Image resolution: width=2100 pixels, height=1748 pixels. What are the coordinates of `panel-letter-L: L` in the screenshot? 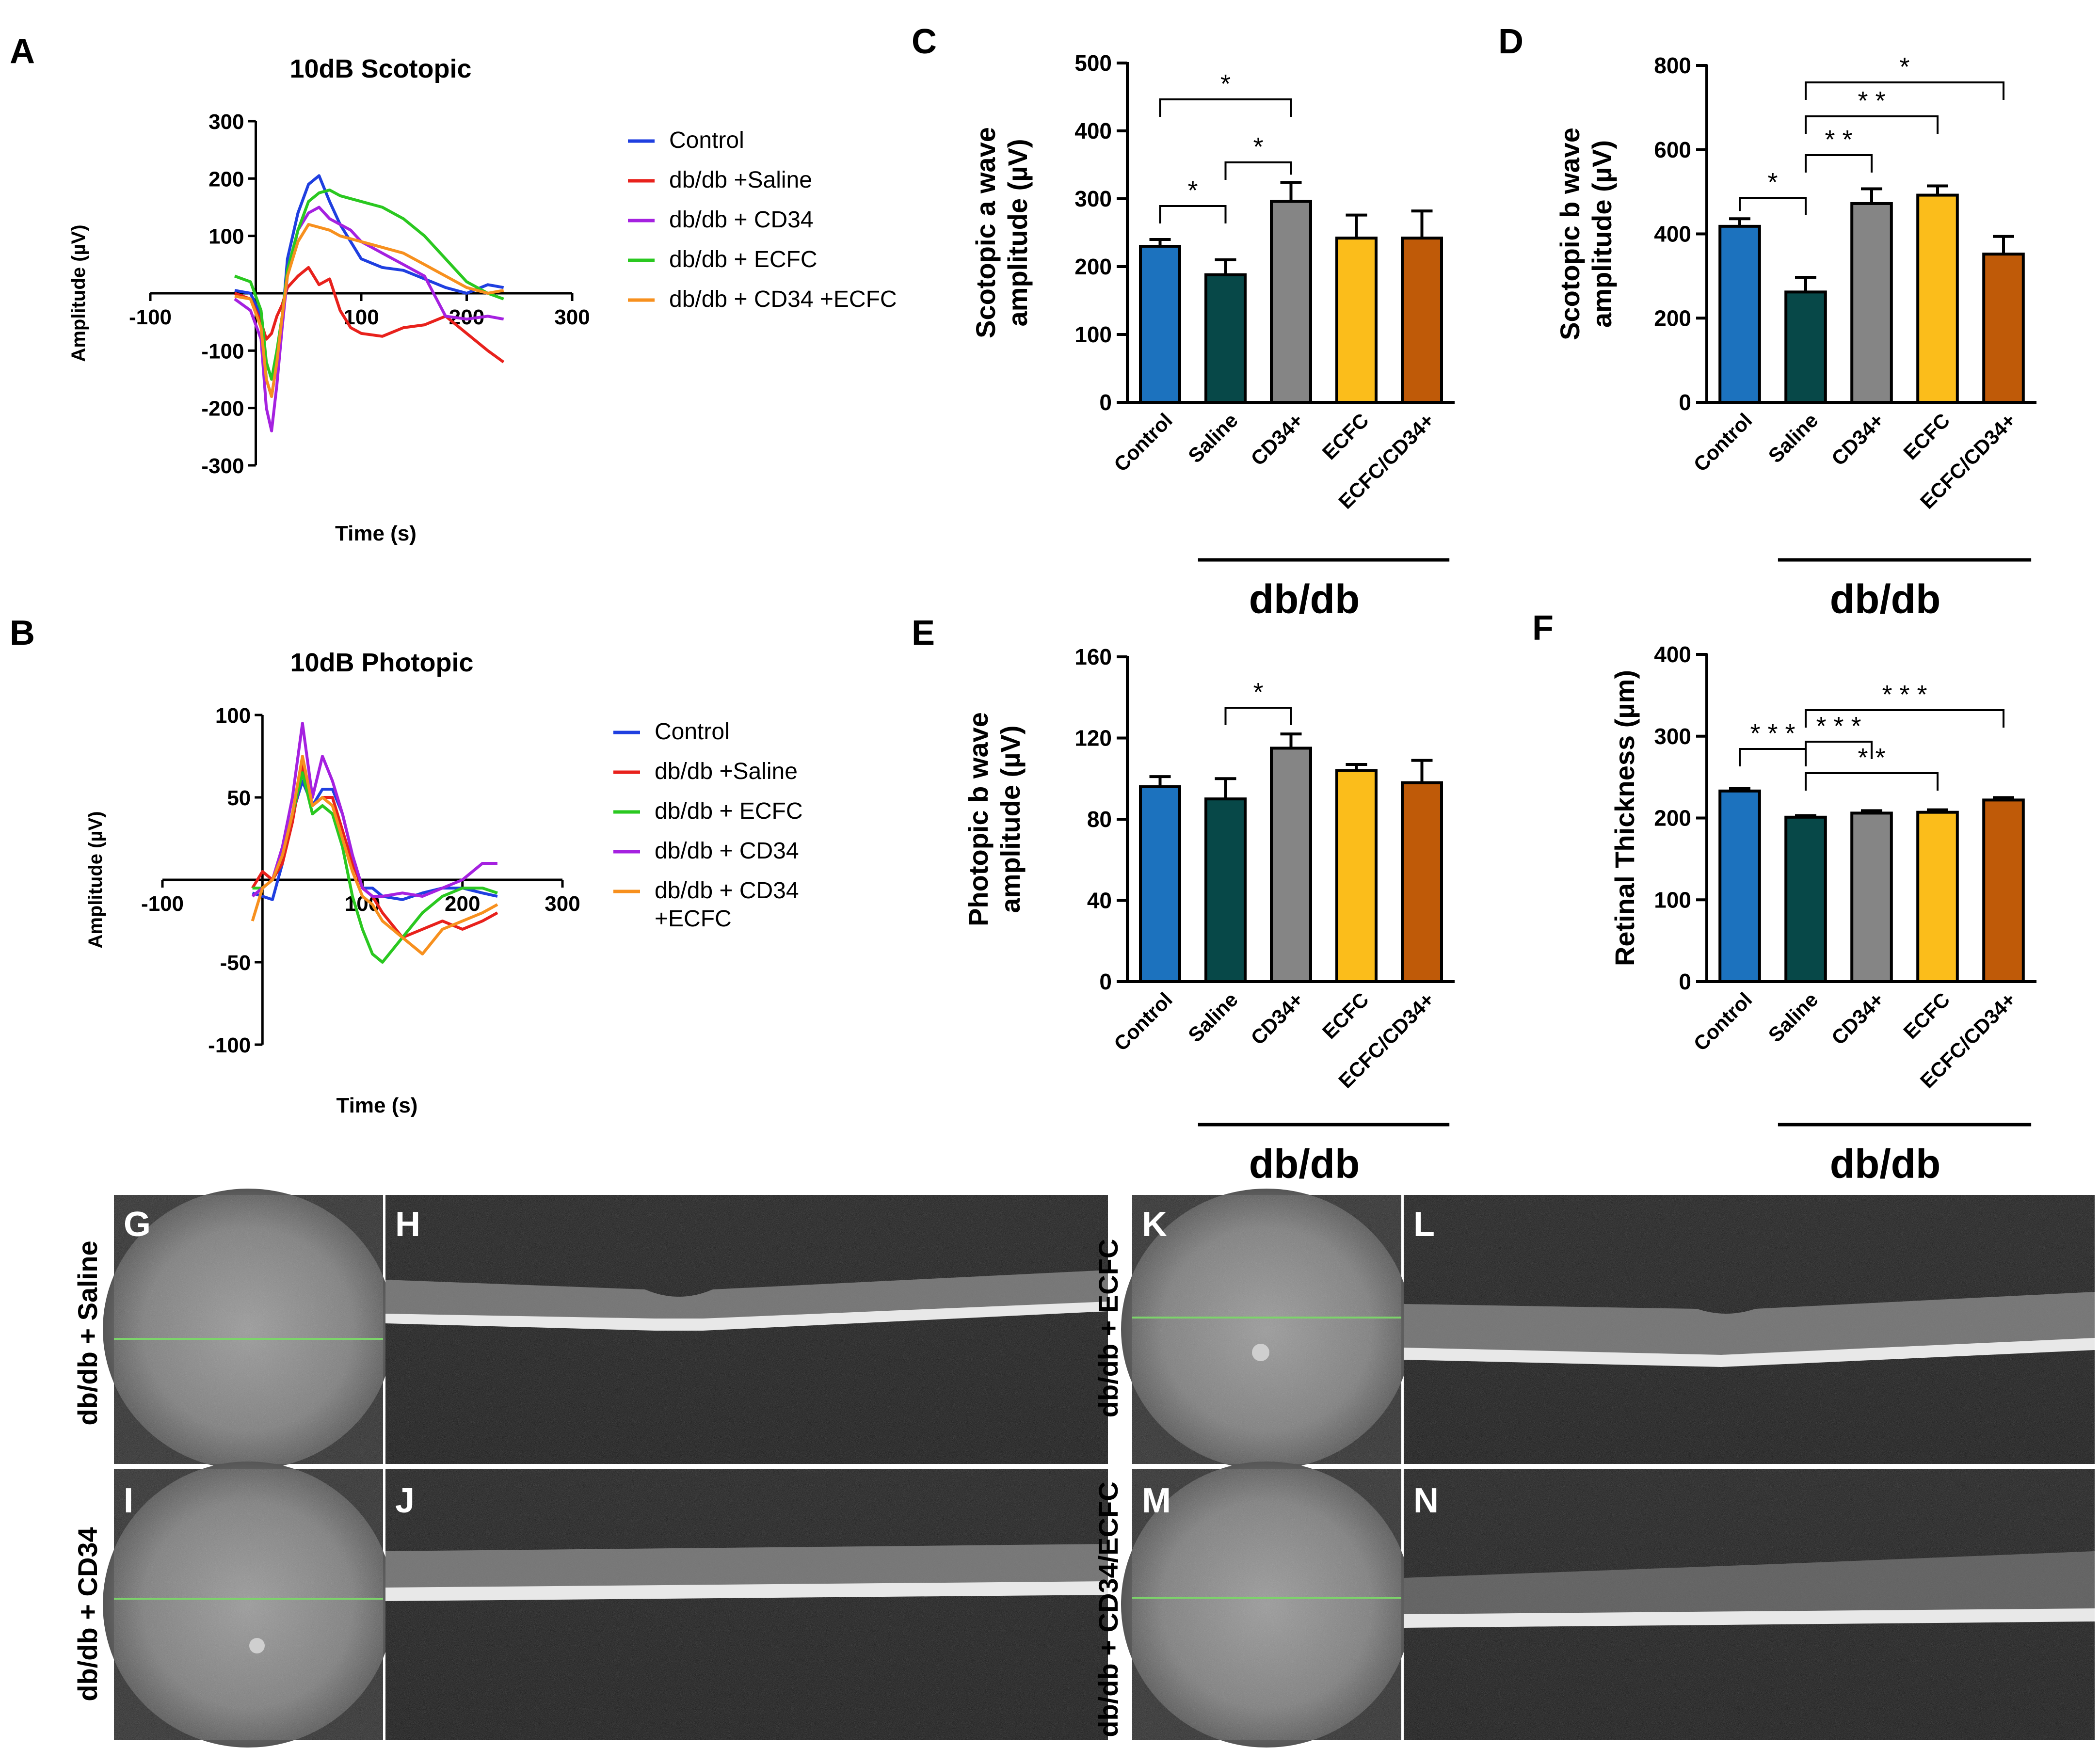 It's located at (1424, 1225).